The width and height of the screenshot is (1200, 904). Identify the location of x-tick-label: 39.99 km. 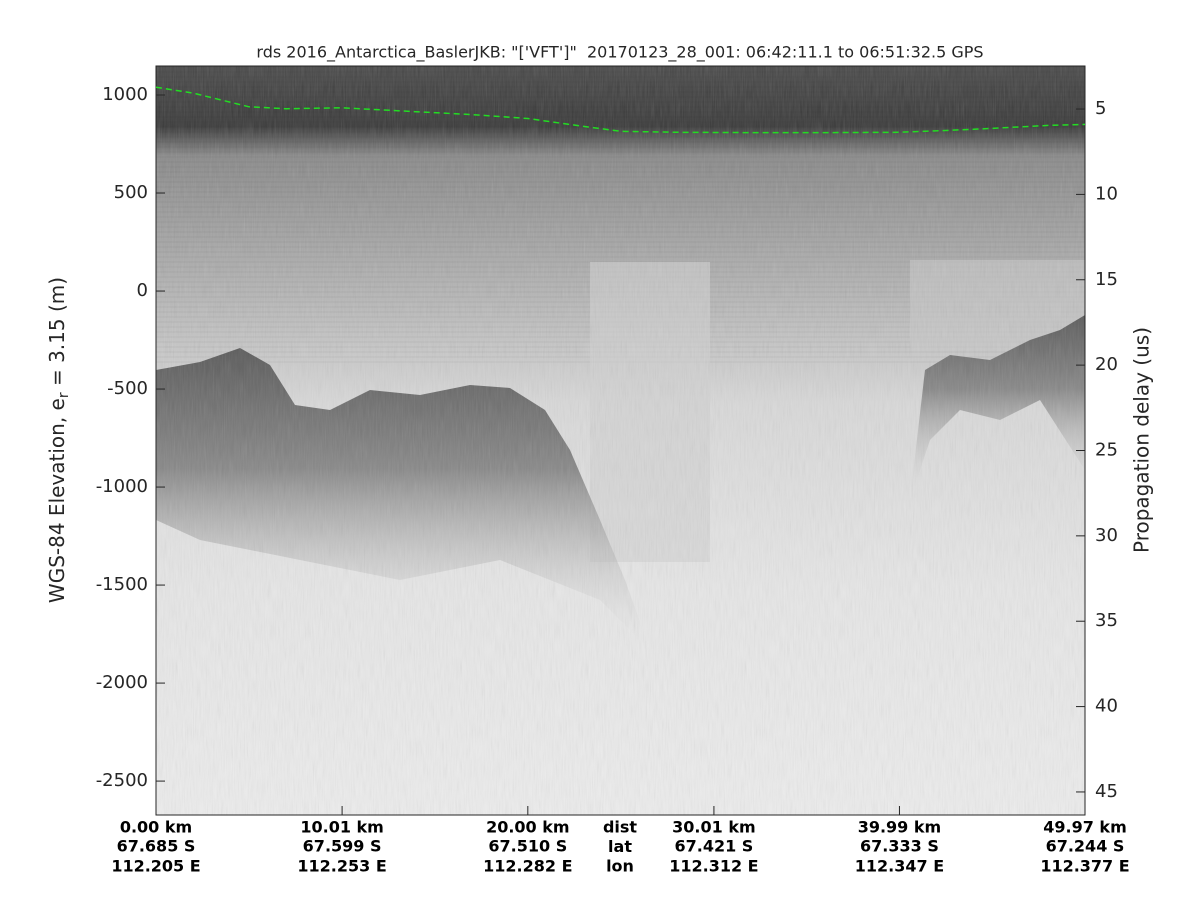
(900, 827).